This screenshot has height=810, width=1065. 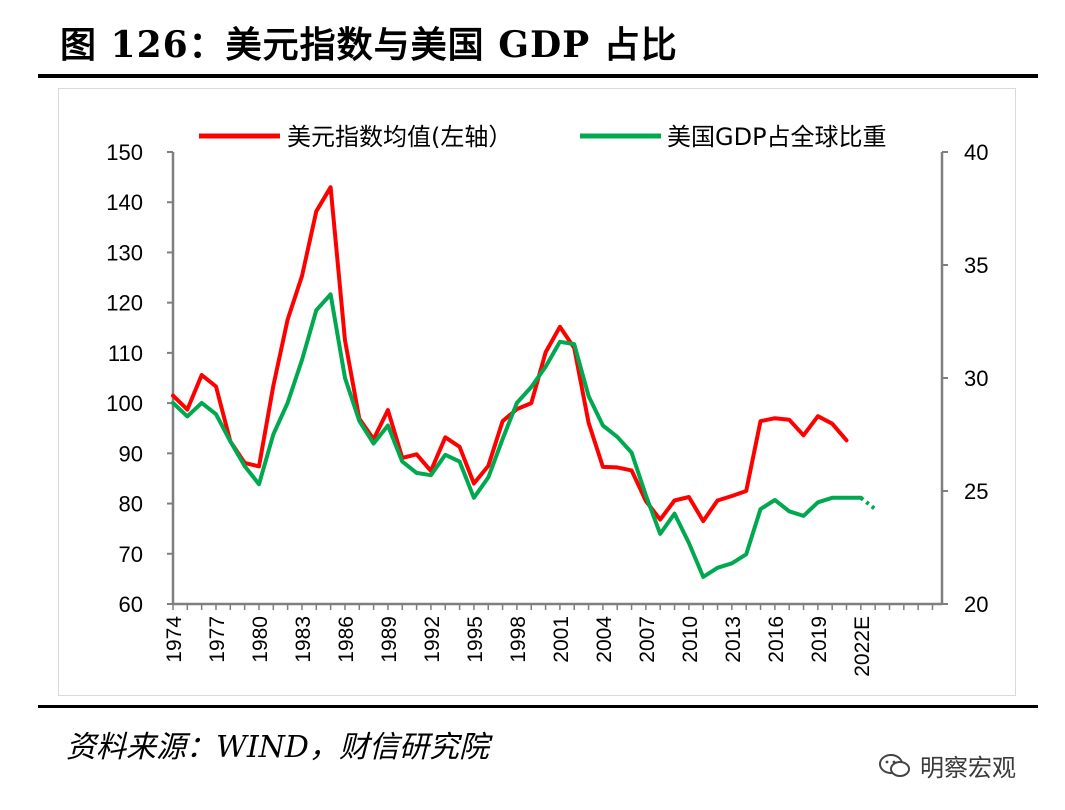 What do you see at coordinates (217, 639) in the screenshot?
I see `x-tick-label: 1977` at bounding box center [217, 639].